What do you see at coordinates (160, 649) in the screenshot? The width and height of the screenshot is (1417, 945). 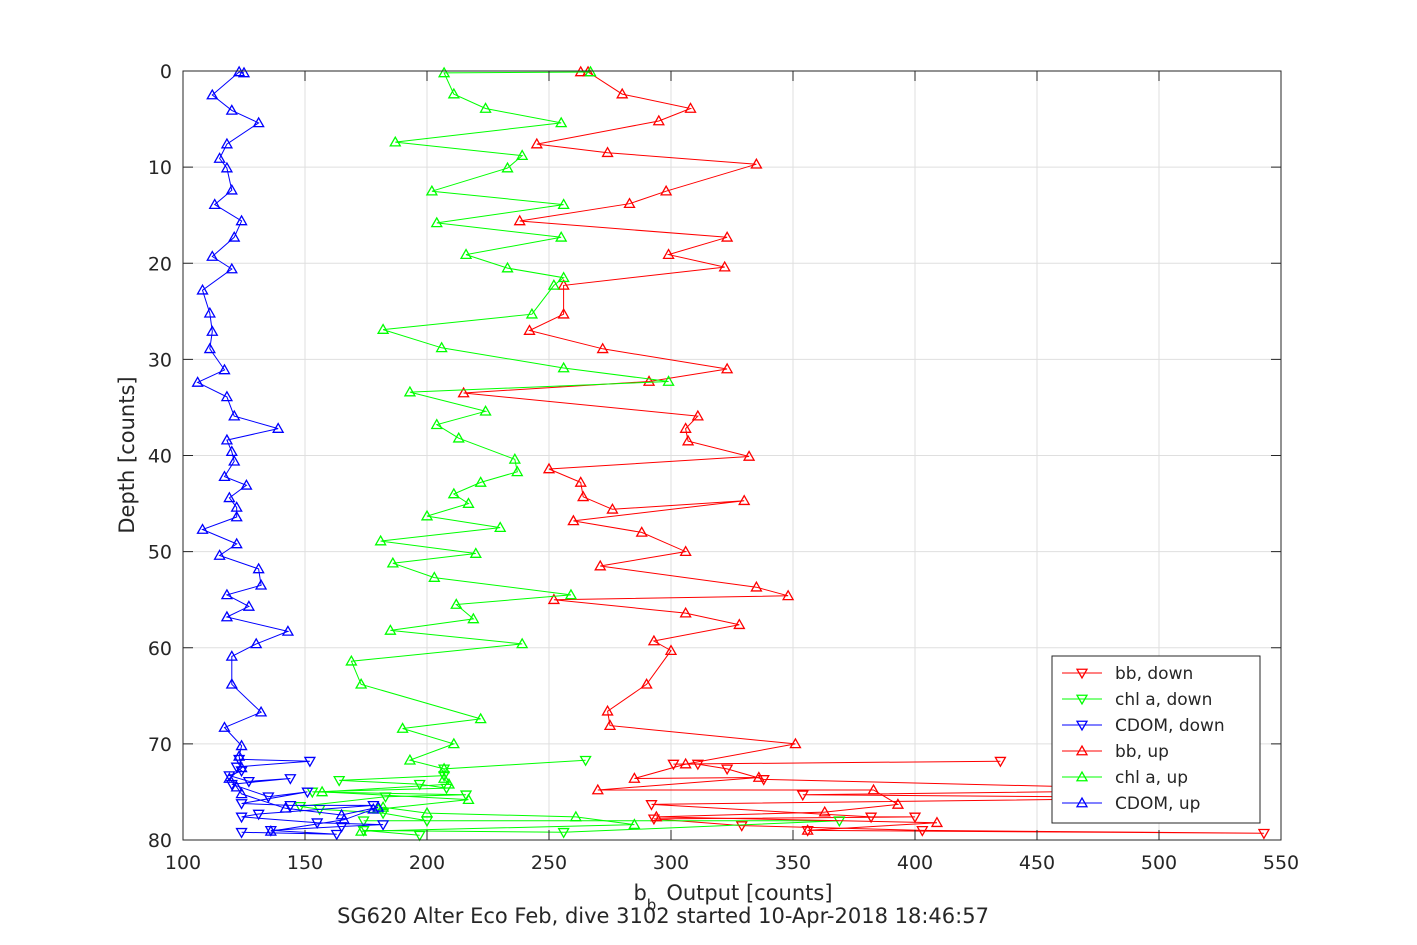 I see `y-tick-label: 60` at bounding box center [160, 649].